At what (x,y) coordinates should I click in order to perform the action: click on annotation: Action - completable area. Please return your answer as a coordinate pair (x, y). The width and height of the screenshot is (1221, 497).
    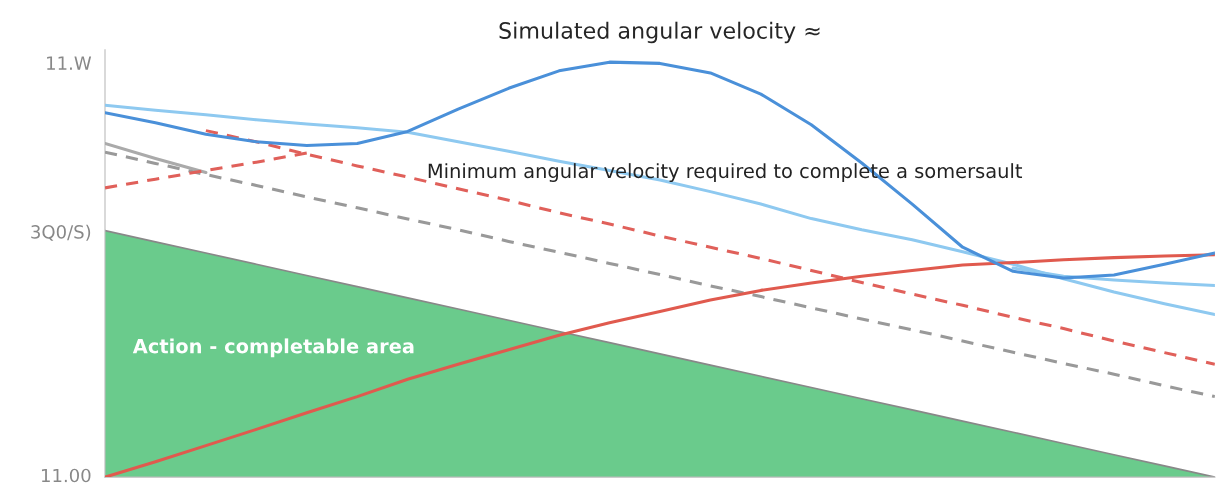
    Looking at the image, I should click on (273, 348).